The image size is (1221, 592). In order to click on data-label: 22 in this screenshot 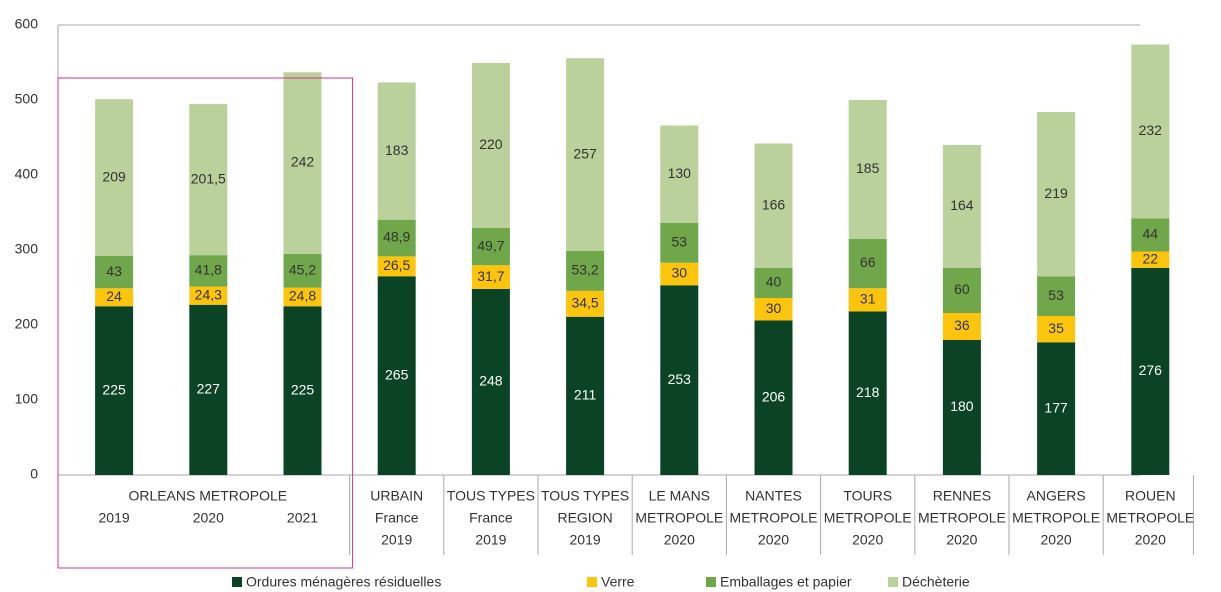, I will do `click(1151, 258)`.